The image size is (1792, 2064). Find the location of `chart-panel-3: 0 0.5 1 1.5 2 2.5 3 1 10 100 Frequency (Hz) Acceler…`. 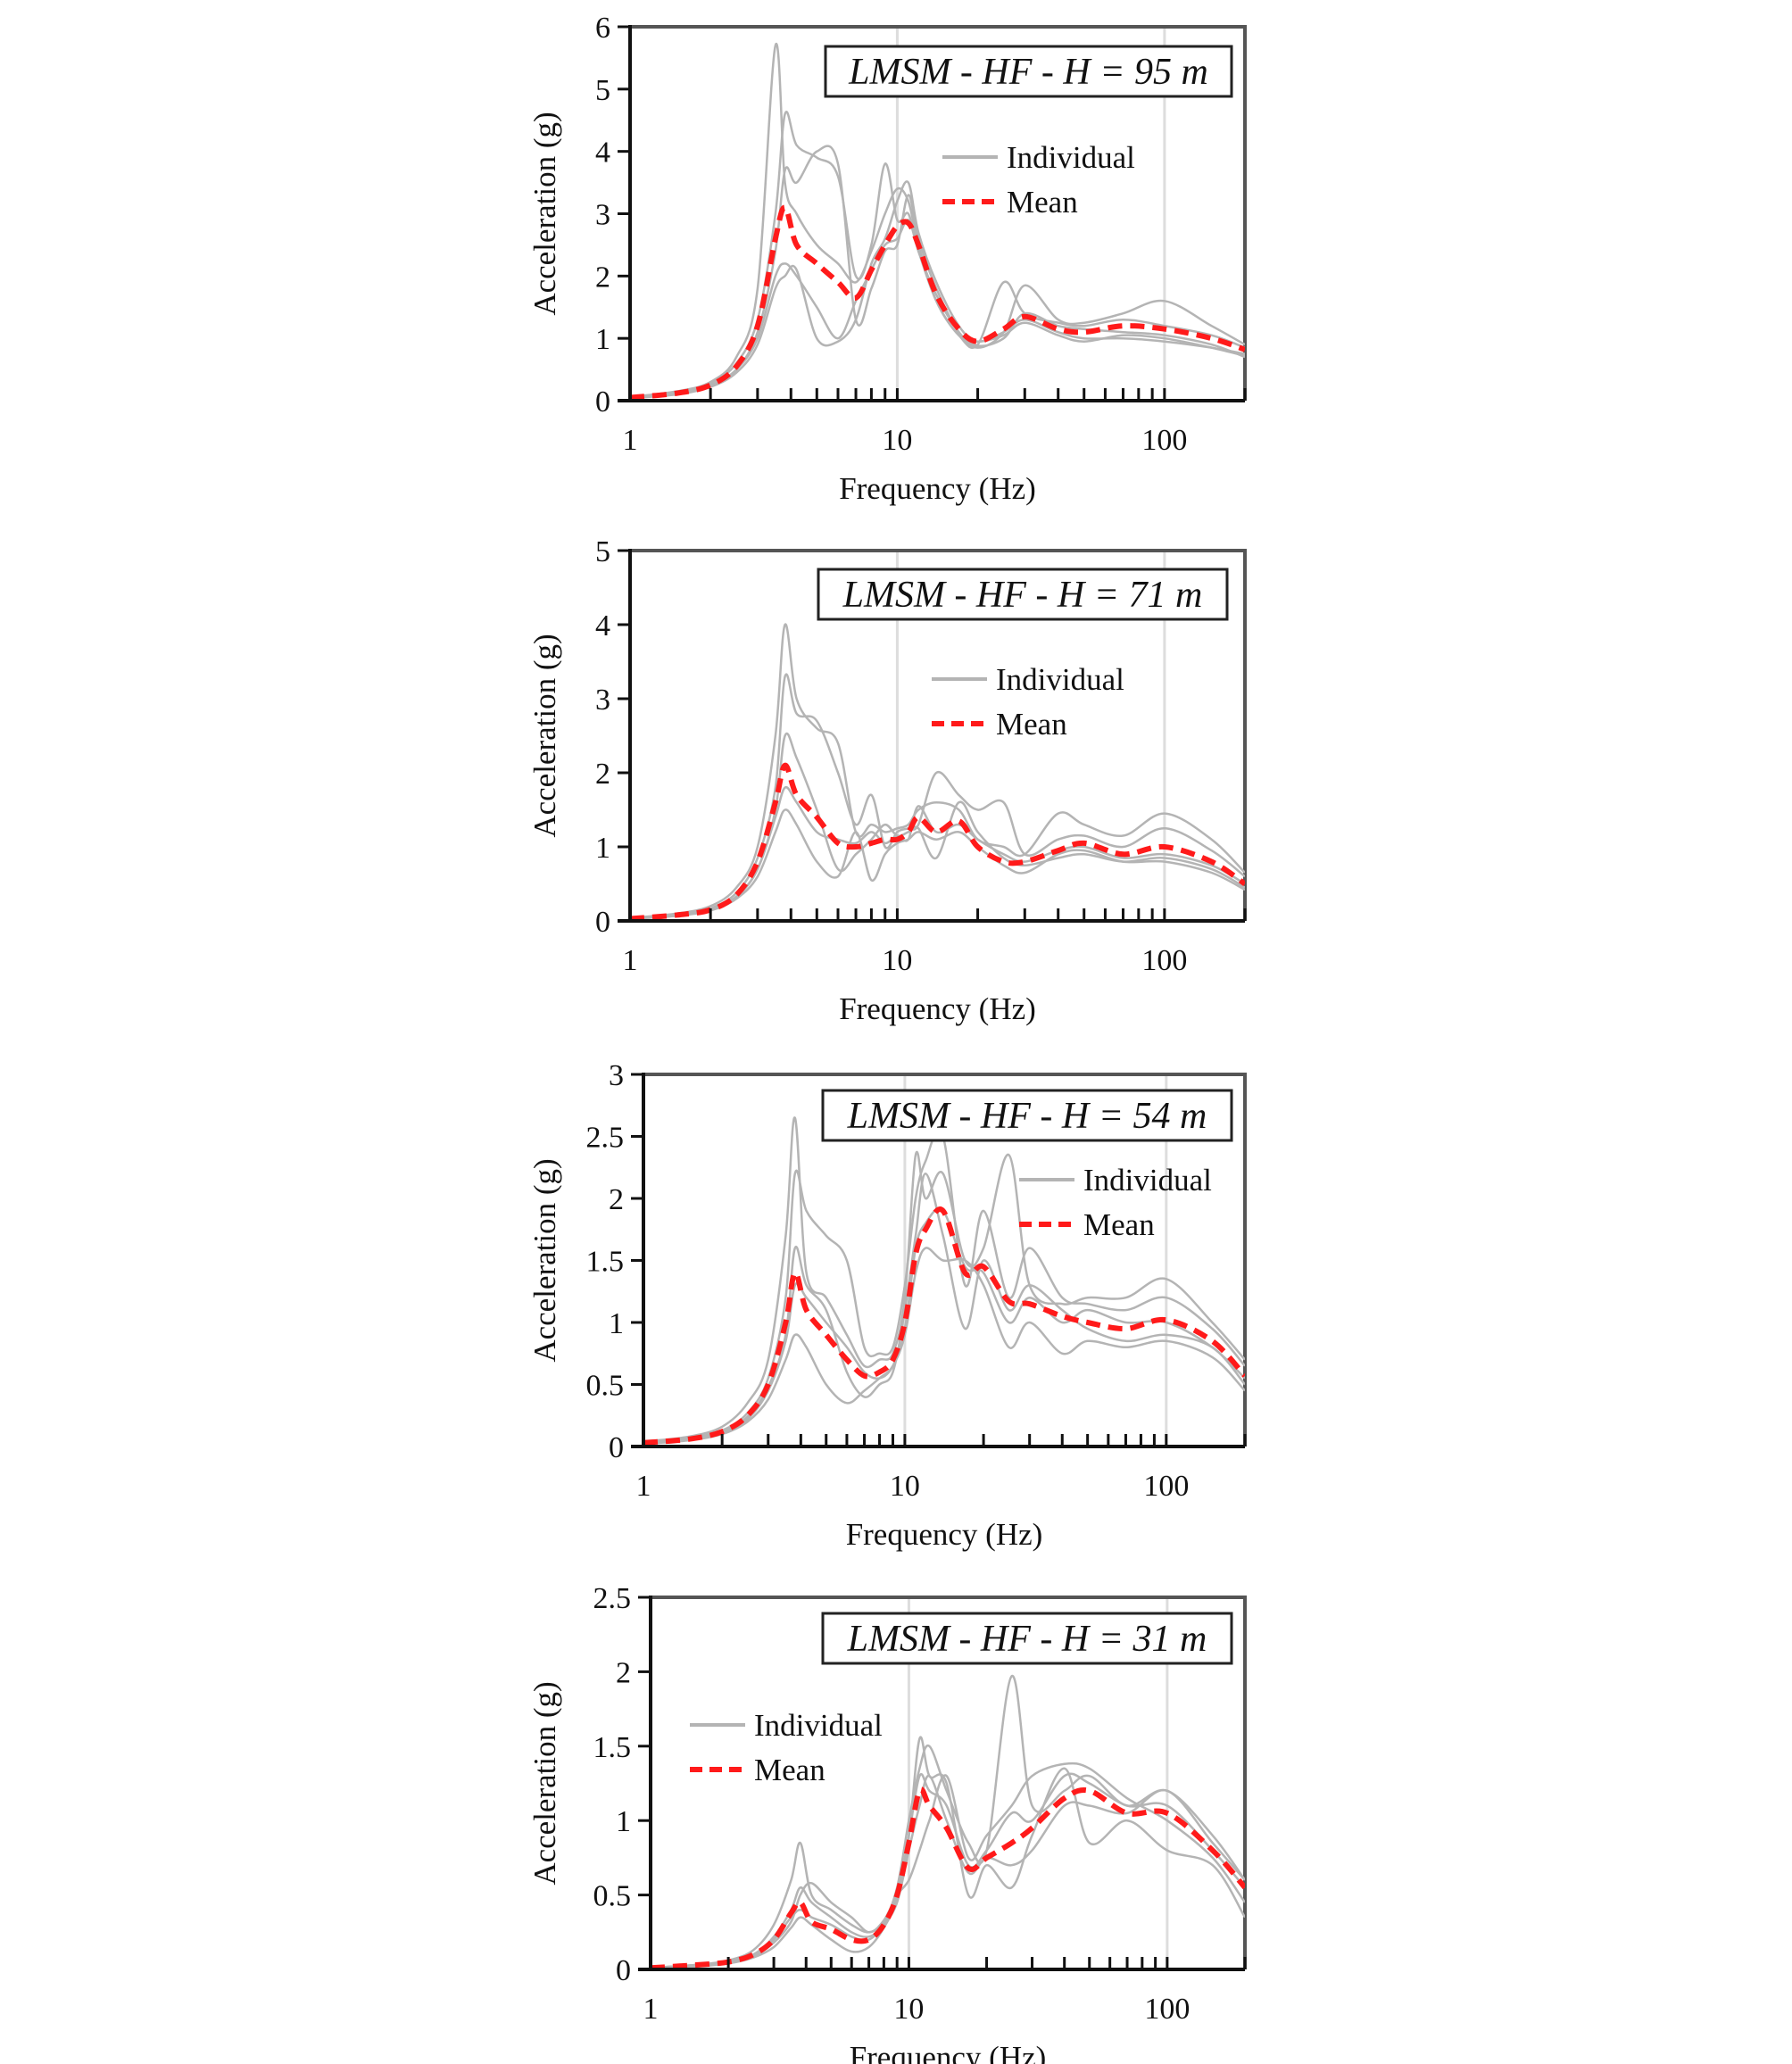

chart-panel-3: 0 0.5 1 1.5 2 2.5 3 1 10 100 Frequency (Hz) Acceler… is located at coordinates (887, 1306).